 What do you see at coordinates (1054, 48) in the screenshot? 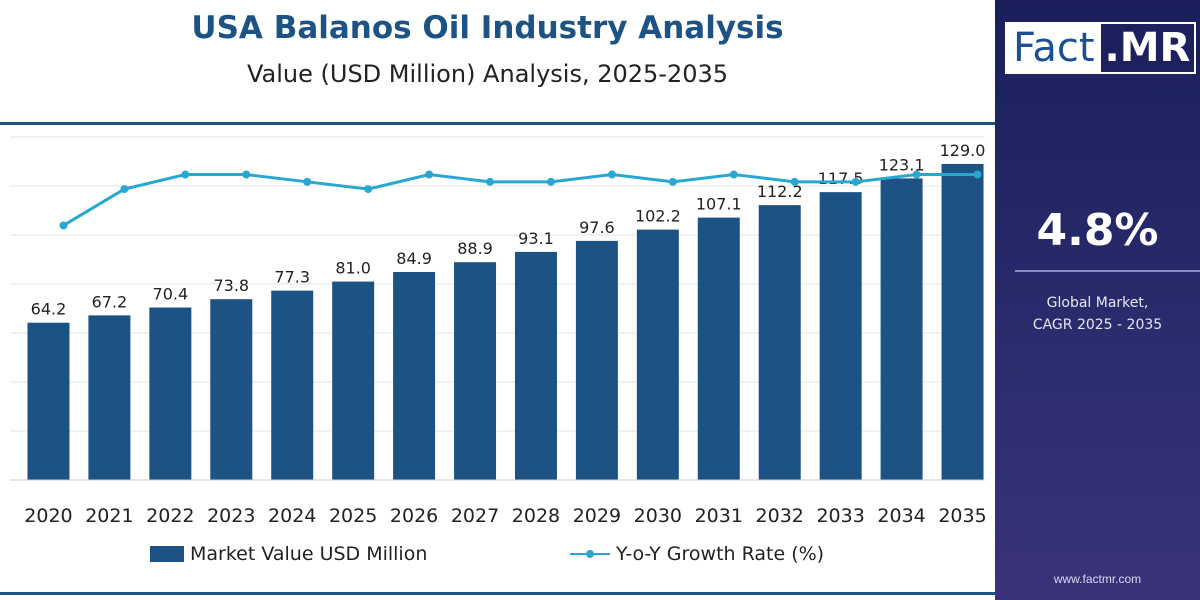
I see `logo-left-text: Fact` at bounding box center [1054, 48].